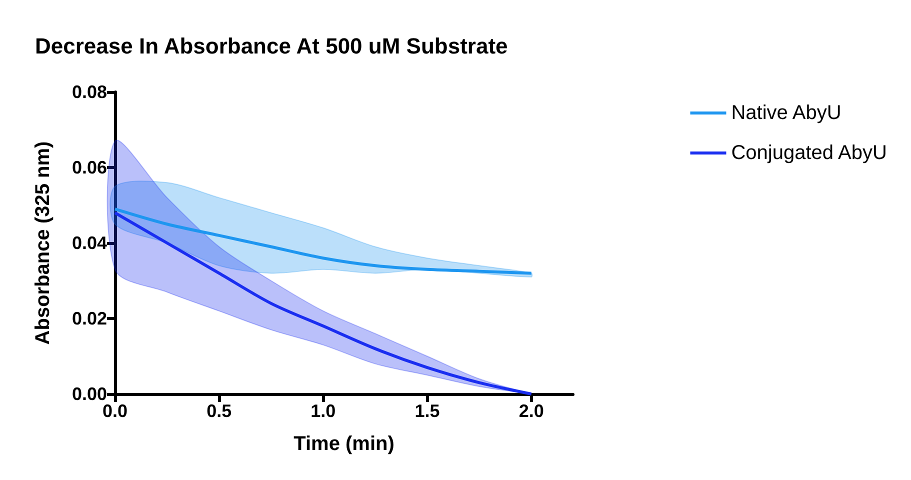  Describe the element at coordinates (323, 411) in the screenshot. I see `x-tick-label: 1.0` at that location.